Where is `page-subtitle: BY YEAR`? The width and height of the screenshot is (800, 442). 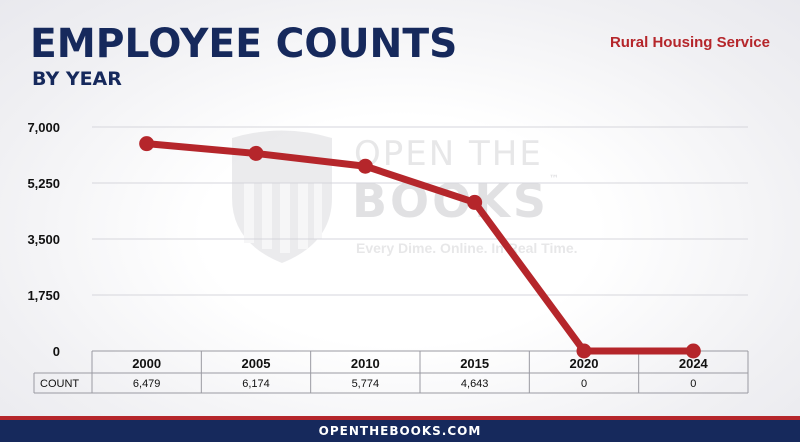
page-subtitle: BY YEAR is located at coordinates (77, 79).